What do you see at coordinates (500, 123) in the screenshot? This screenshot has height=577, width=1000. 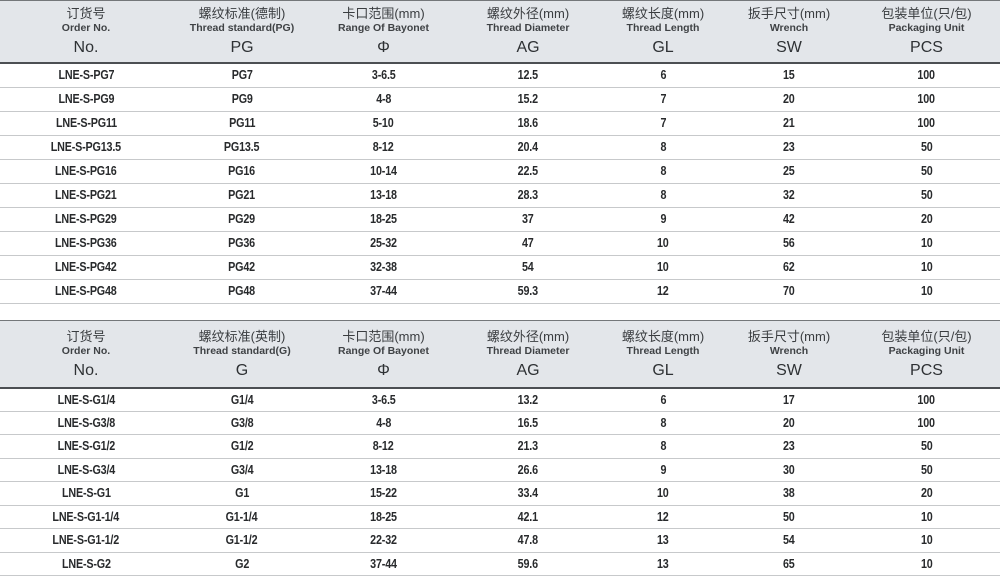 I see `table-row: LNE-S-PG11 PG11 5-10 18.6 7 21 100` at bounding box center [500, 123].